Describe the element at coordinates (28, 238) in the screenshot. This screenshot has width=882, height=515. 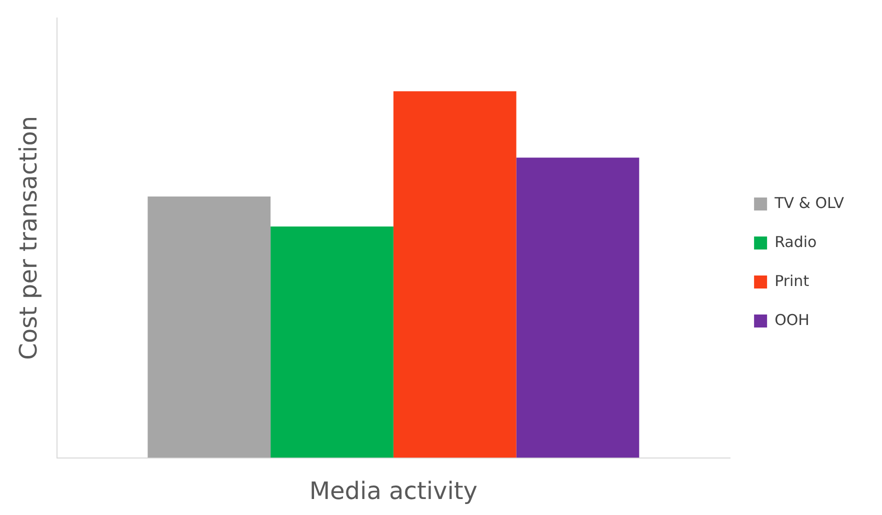
I see `y-axis-title: Cost per transaction` at that location.